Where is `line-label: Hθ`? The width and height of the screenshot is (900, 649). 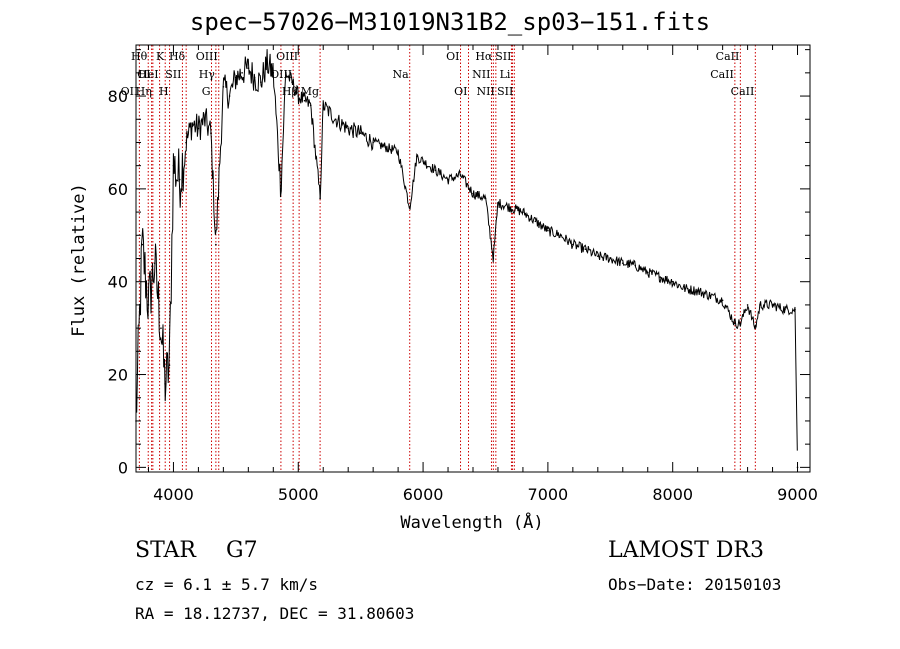
line-label: Hθ is located at coordinates (139, 56).